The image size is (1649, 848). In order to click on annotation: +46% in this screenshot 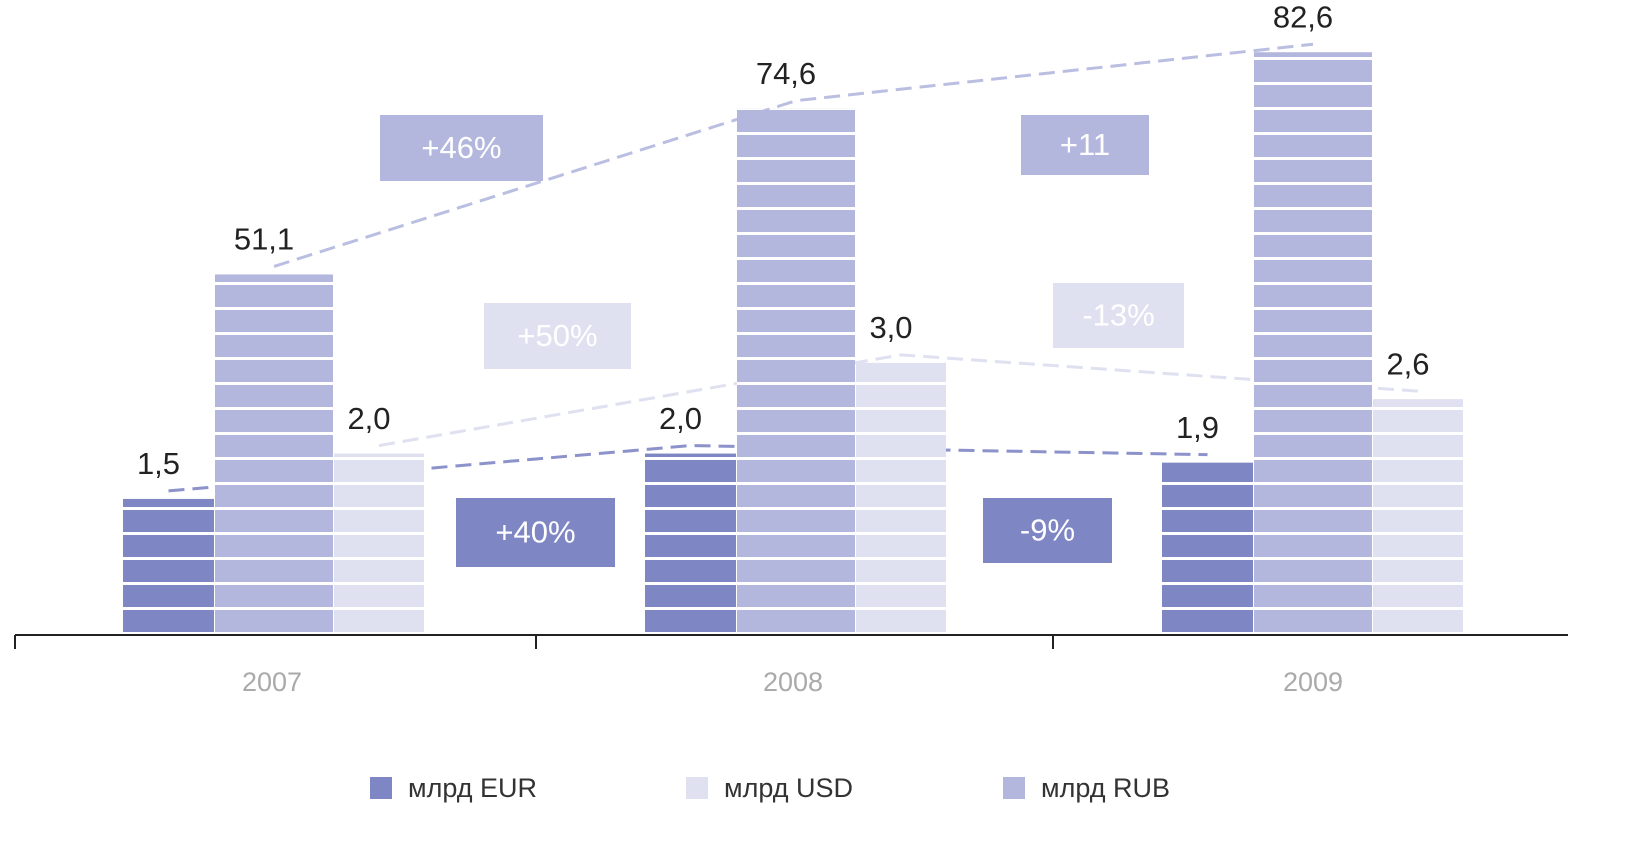, I will do `click(461, 147)`.